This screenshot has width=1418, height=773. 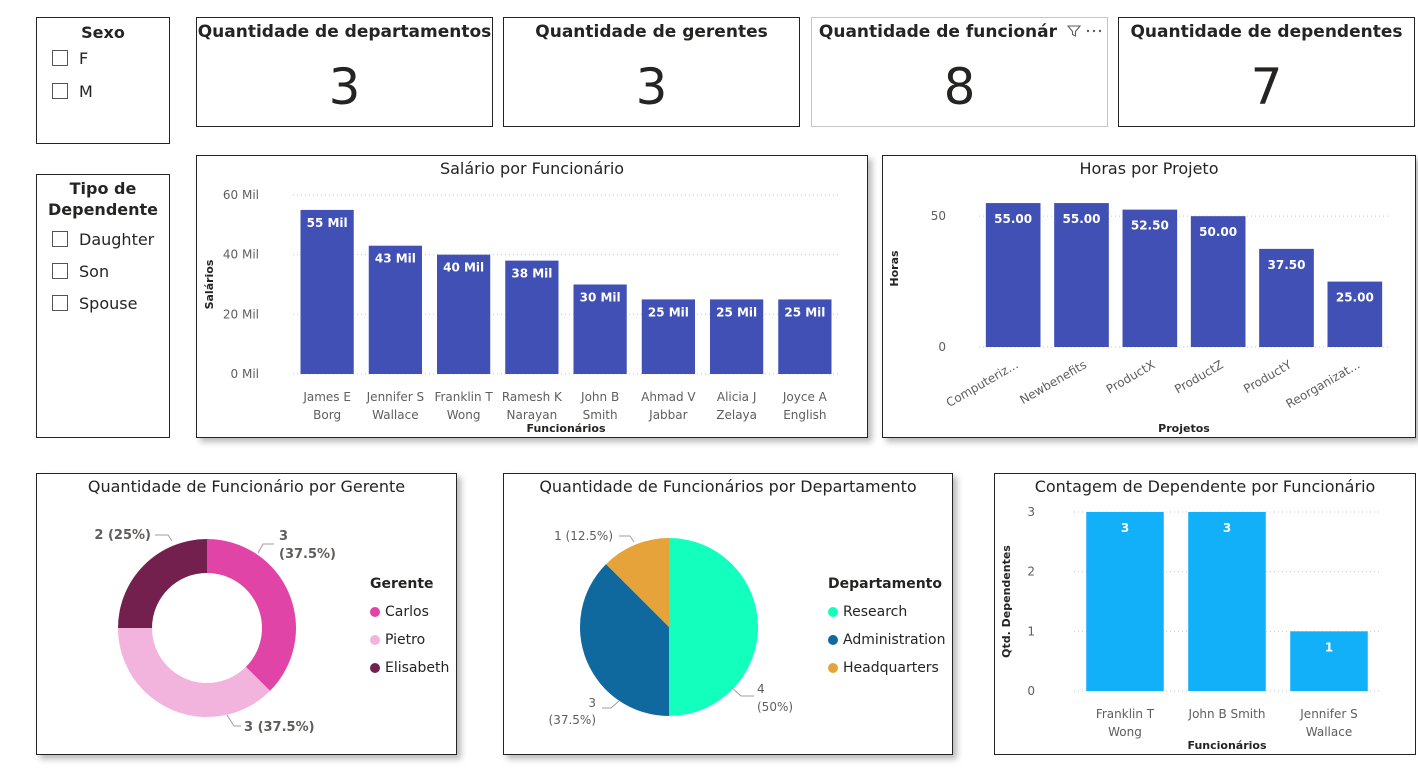 What do you see at coordinates (279, 727) in the screenshot?
I see `slice-data-label: 3 (37.5%)` at bounding box center [279, 727].